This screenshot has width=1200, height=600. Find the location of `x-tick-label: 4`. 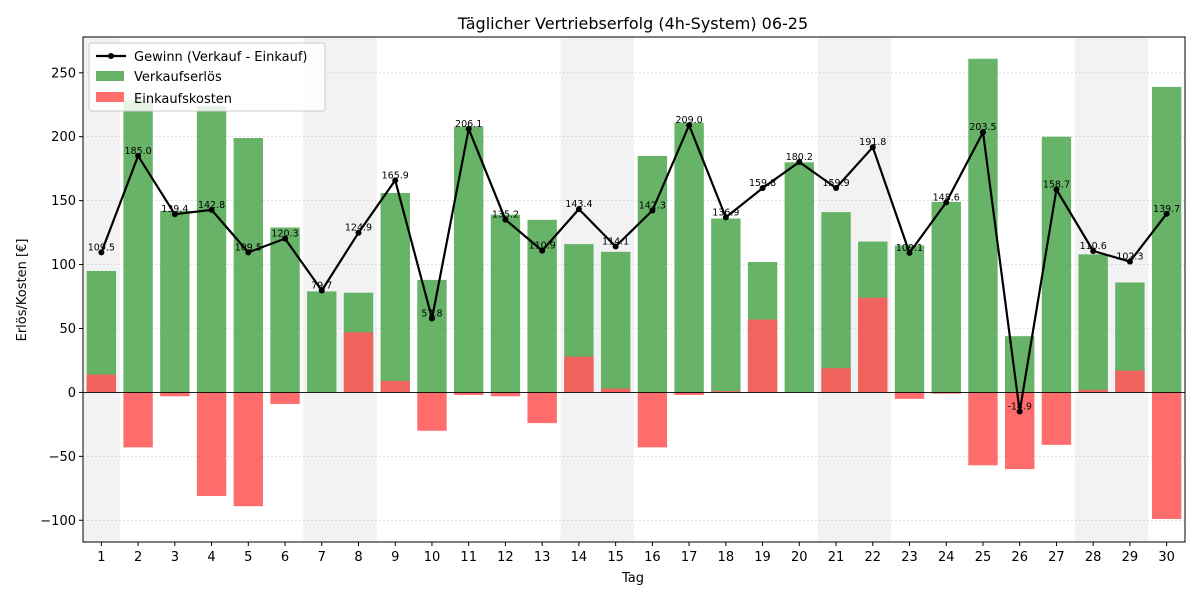

x-tick-label: 4 is located at coordinates (211, 557).